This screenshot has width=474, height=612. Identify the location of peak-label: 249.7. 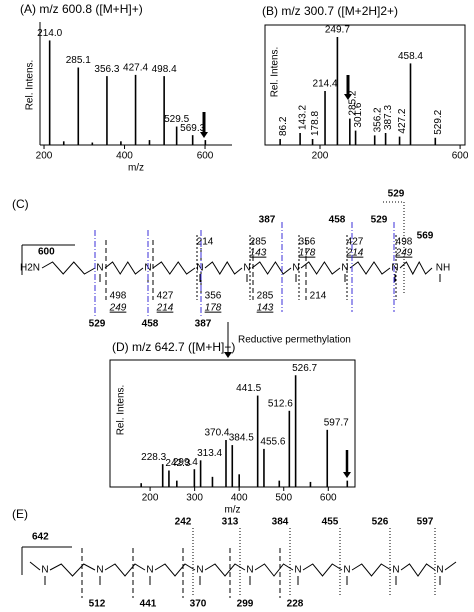
(337, 30).